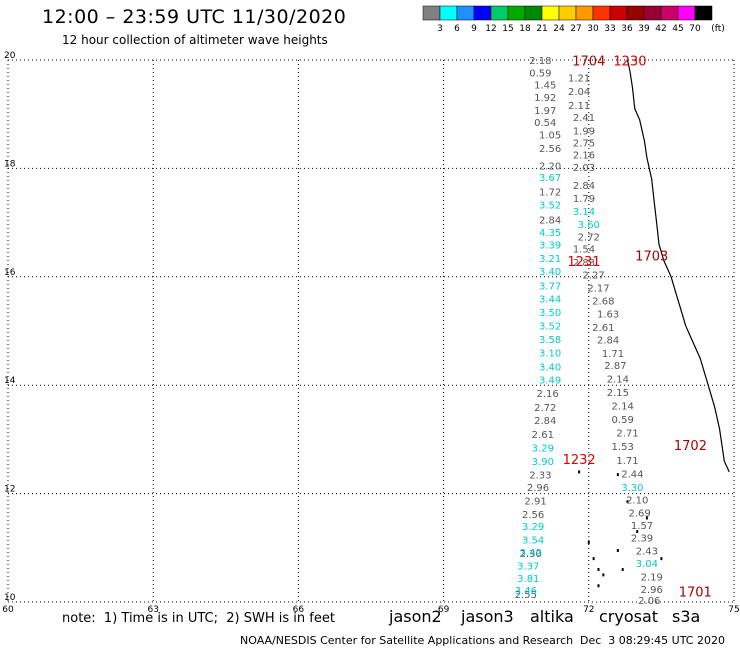 Image resolution: width=740 pixels, height=650 pixels. I want to click on swh-value: 3.67, so click(550, 178).